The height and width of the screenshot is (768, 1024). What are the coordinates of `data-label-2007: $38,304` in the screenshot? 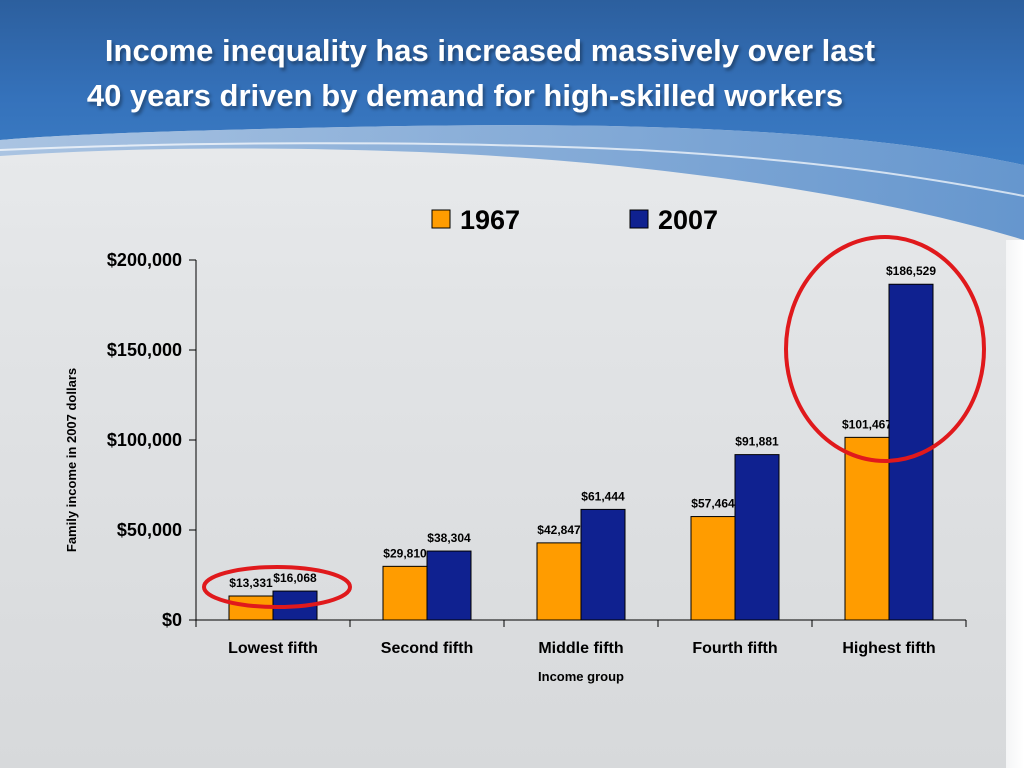 It's located at (449, 538).